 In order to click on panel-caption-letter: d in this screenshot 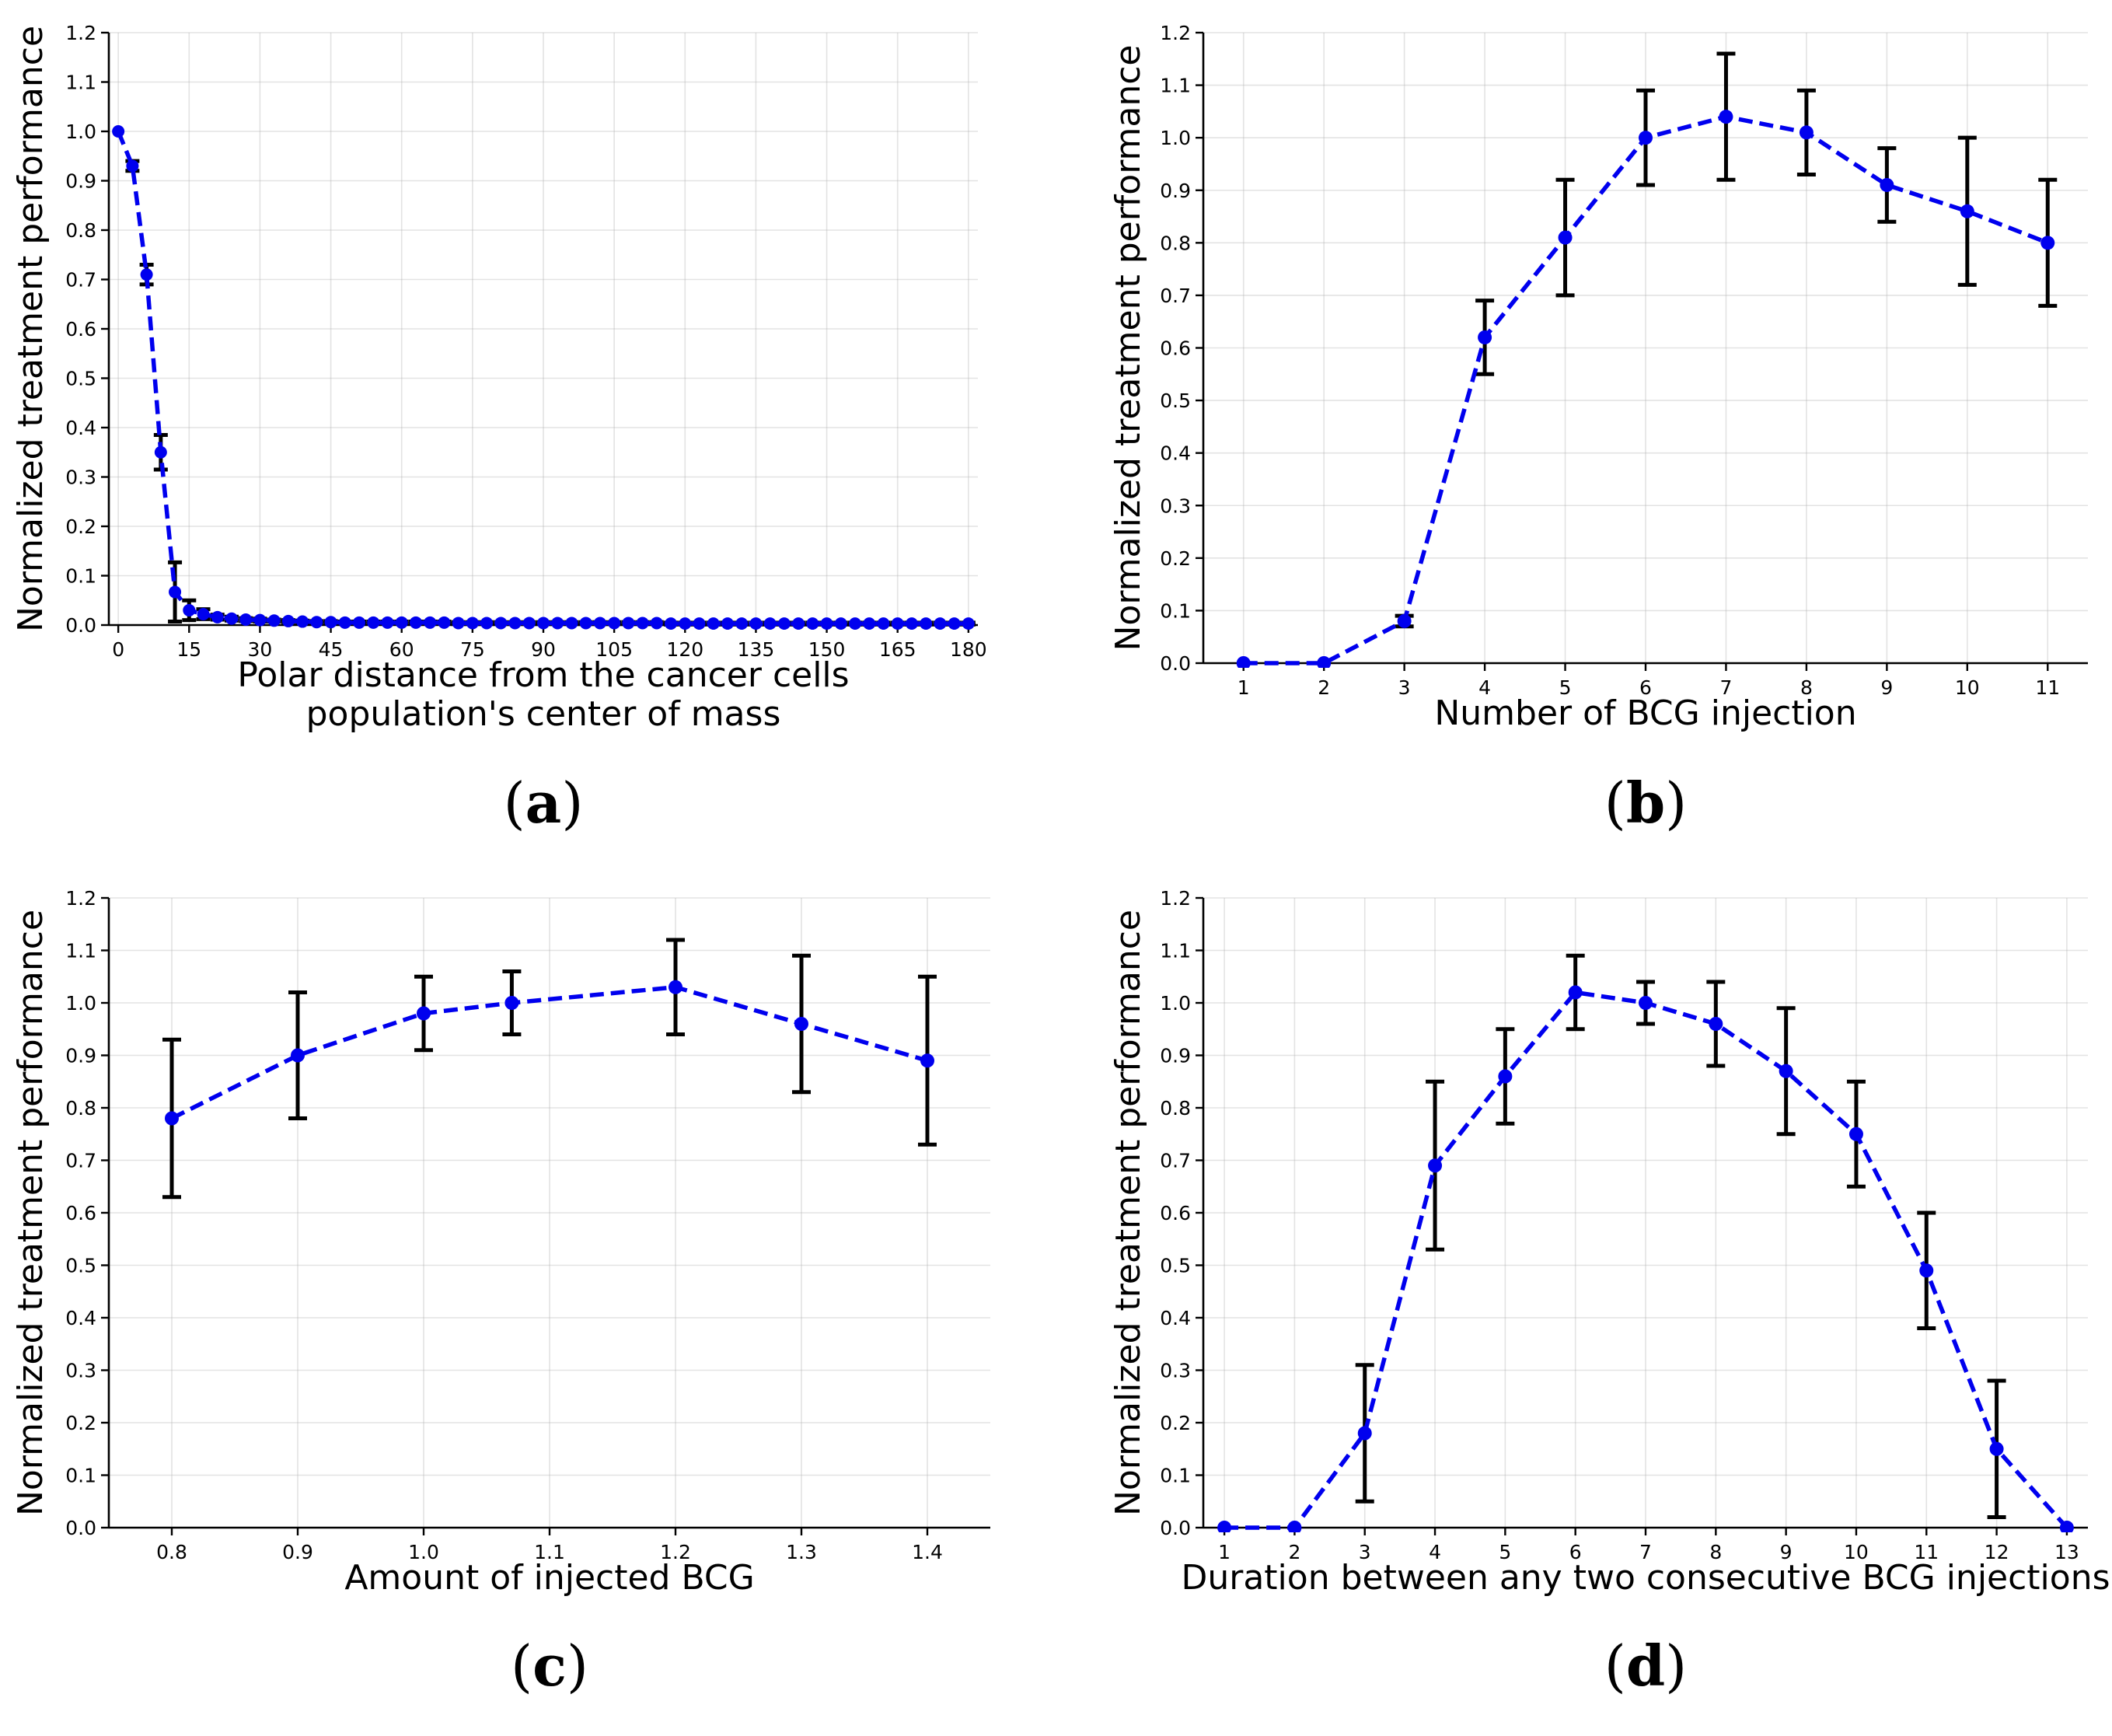, I will do `click(1645, 1666)`.